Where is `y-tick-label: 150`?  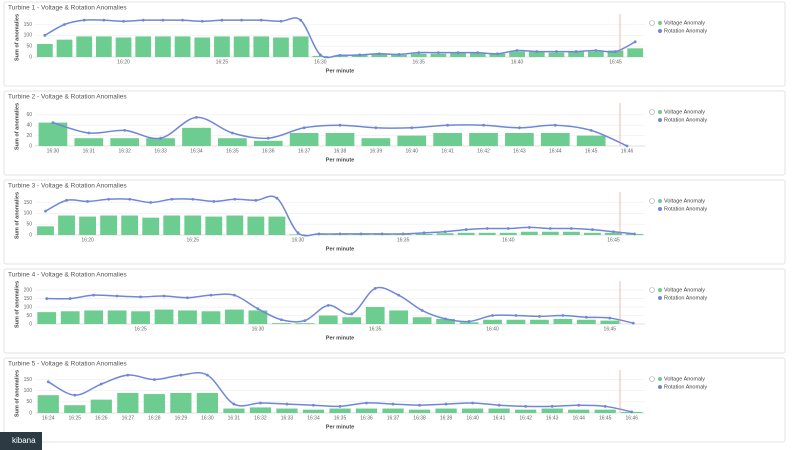 y-tick-label: 150 is located at coordinates (28, 299).